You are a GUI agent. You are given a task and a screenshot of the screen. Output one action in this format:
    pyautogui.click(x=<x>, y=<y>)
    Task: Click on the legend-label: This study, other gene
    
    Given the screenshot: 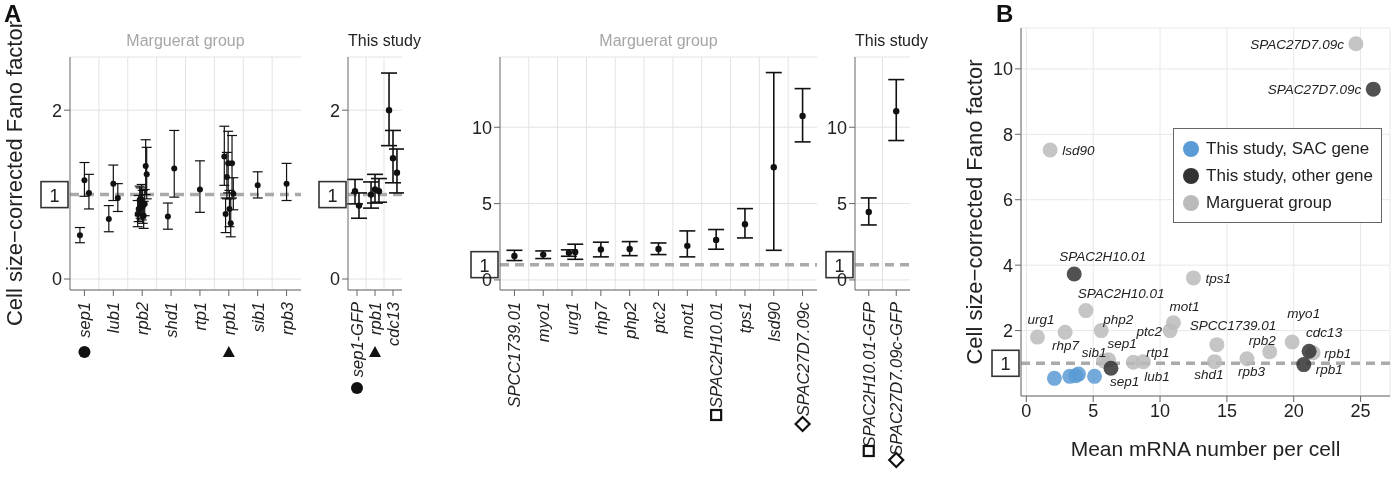 What is the action you would take?
    pyautogui.click(x=1289, y=175)
    